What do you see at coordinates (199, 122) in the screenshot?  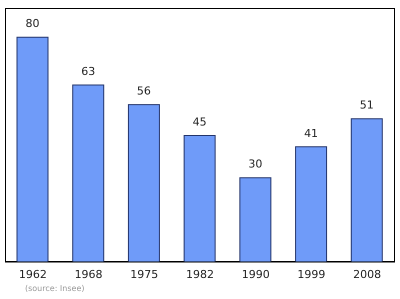 I see `data-label: 45` at bounding box center [199, 122].